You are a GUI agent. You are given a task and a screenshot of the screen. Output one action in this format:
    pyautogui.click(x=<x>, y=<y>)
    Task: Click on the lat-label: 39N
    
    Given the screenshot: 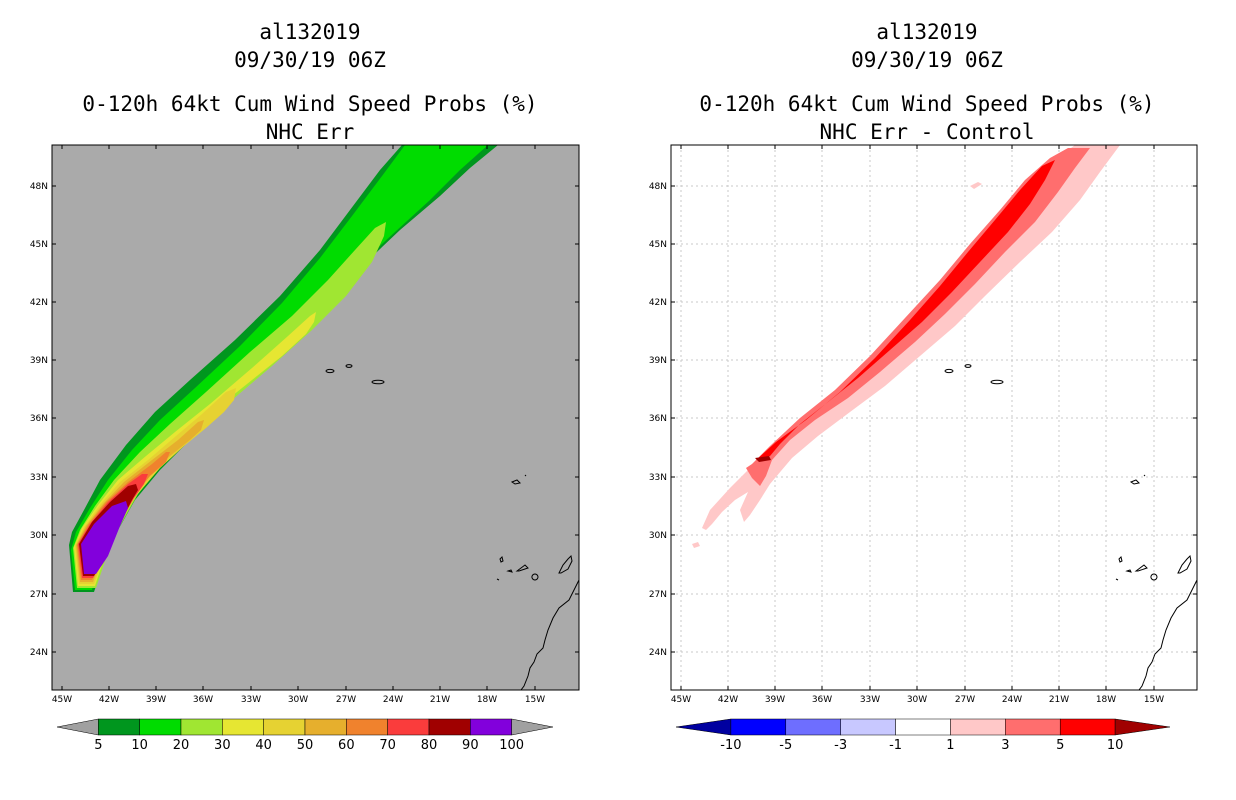 What is the action you would take?
    pyautogui.click(x=39, y=361)
    